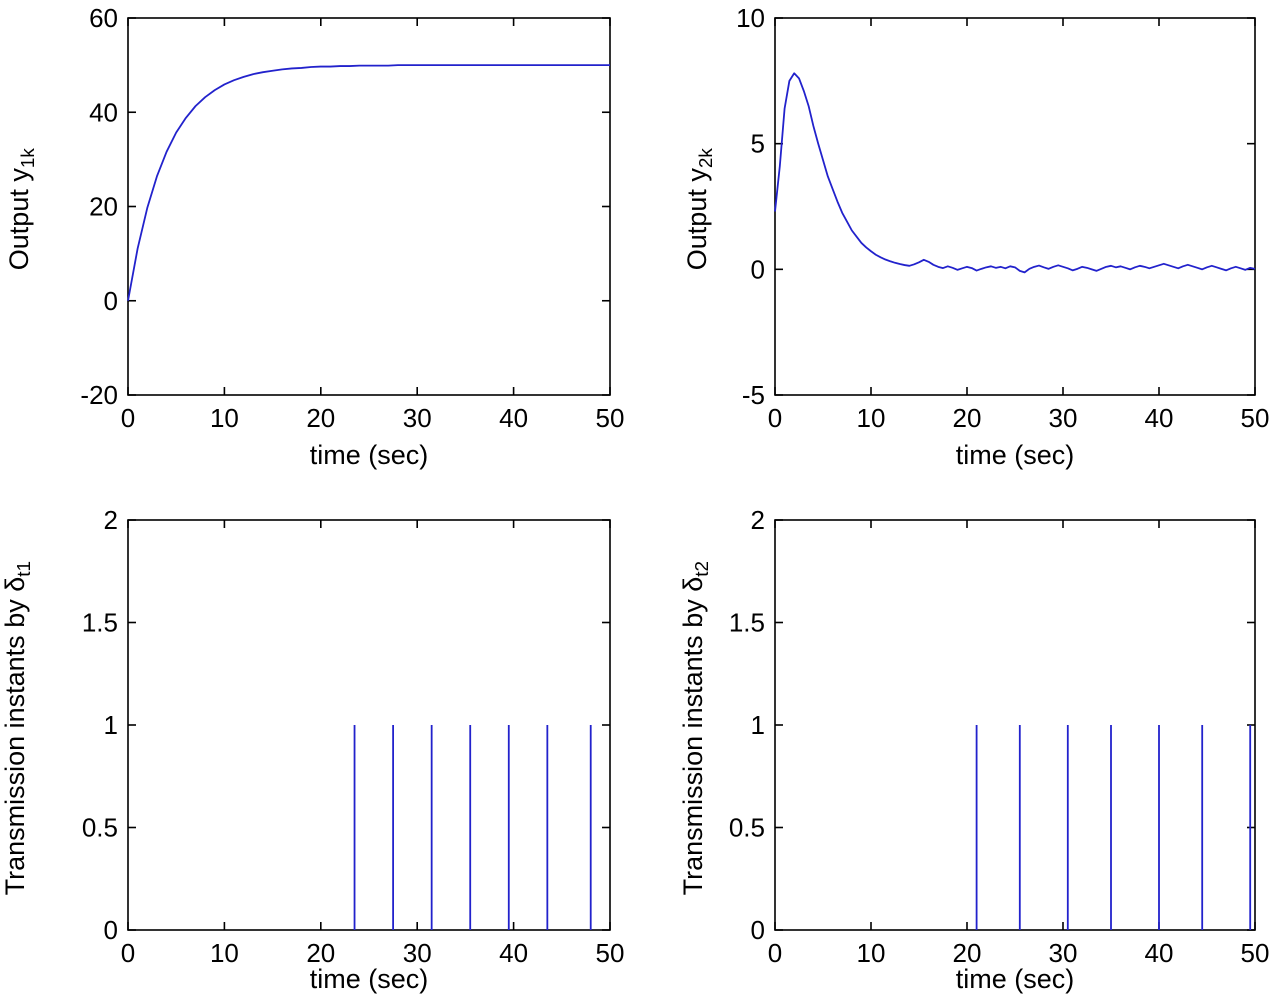  Describe the element at coordinates (99, 395) in the screenshot. I see `y-tick-label: -20` at that location.